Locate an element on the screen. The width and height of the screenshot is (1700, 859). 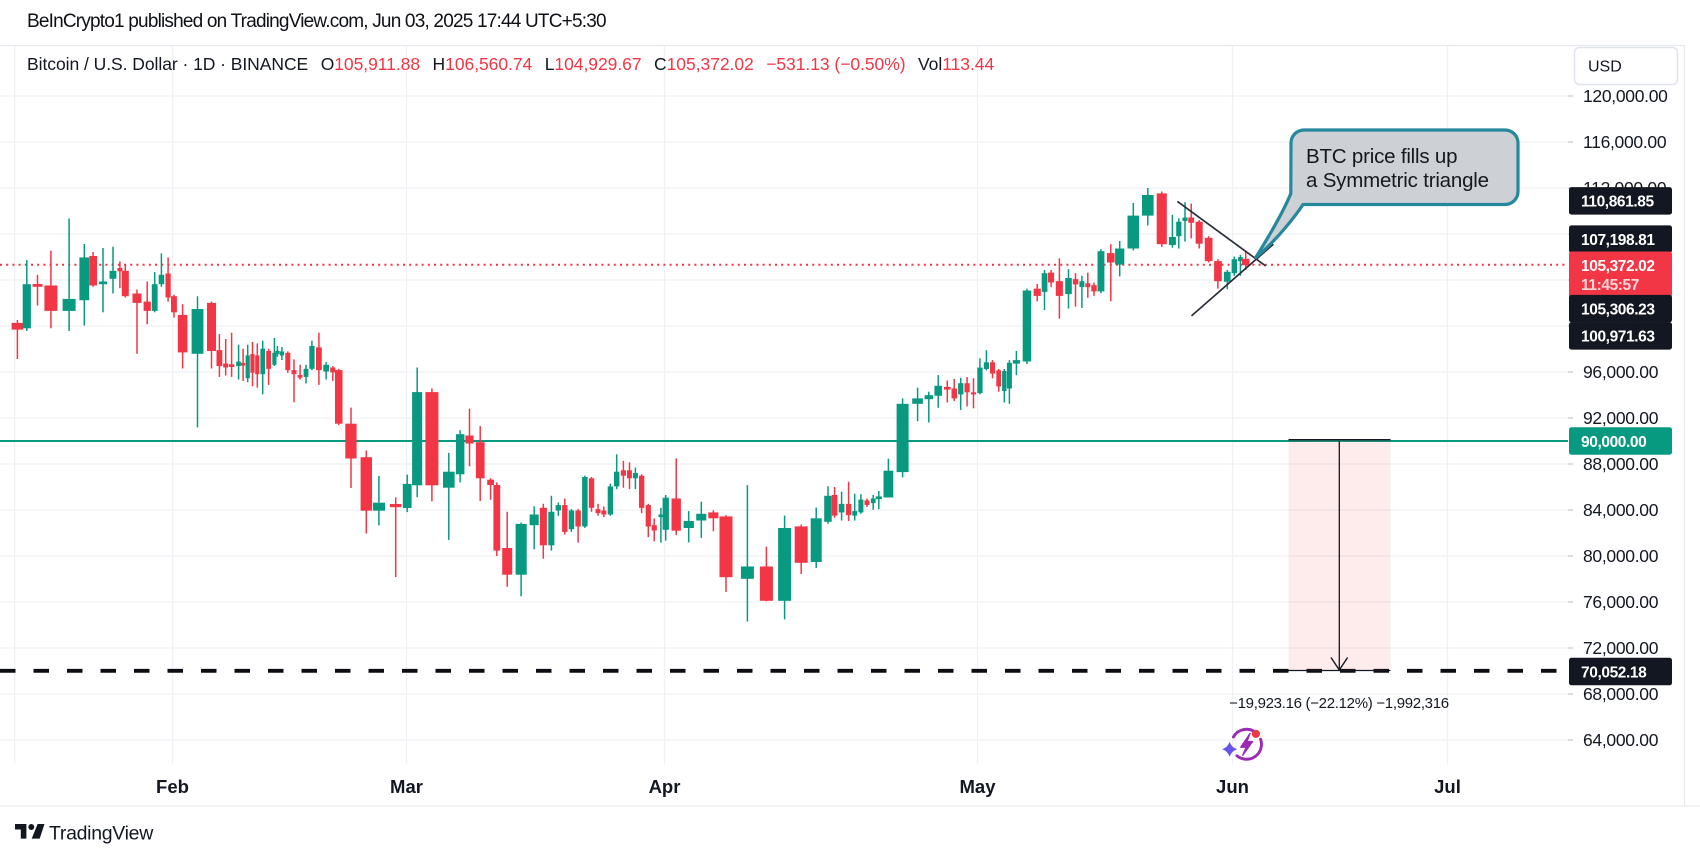
svg-text: 105,306.23 is located at coordinates (1618, 310).